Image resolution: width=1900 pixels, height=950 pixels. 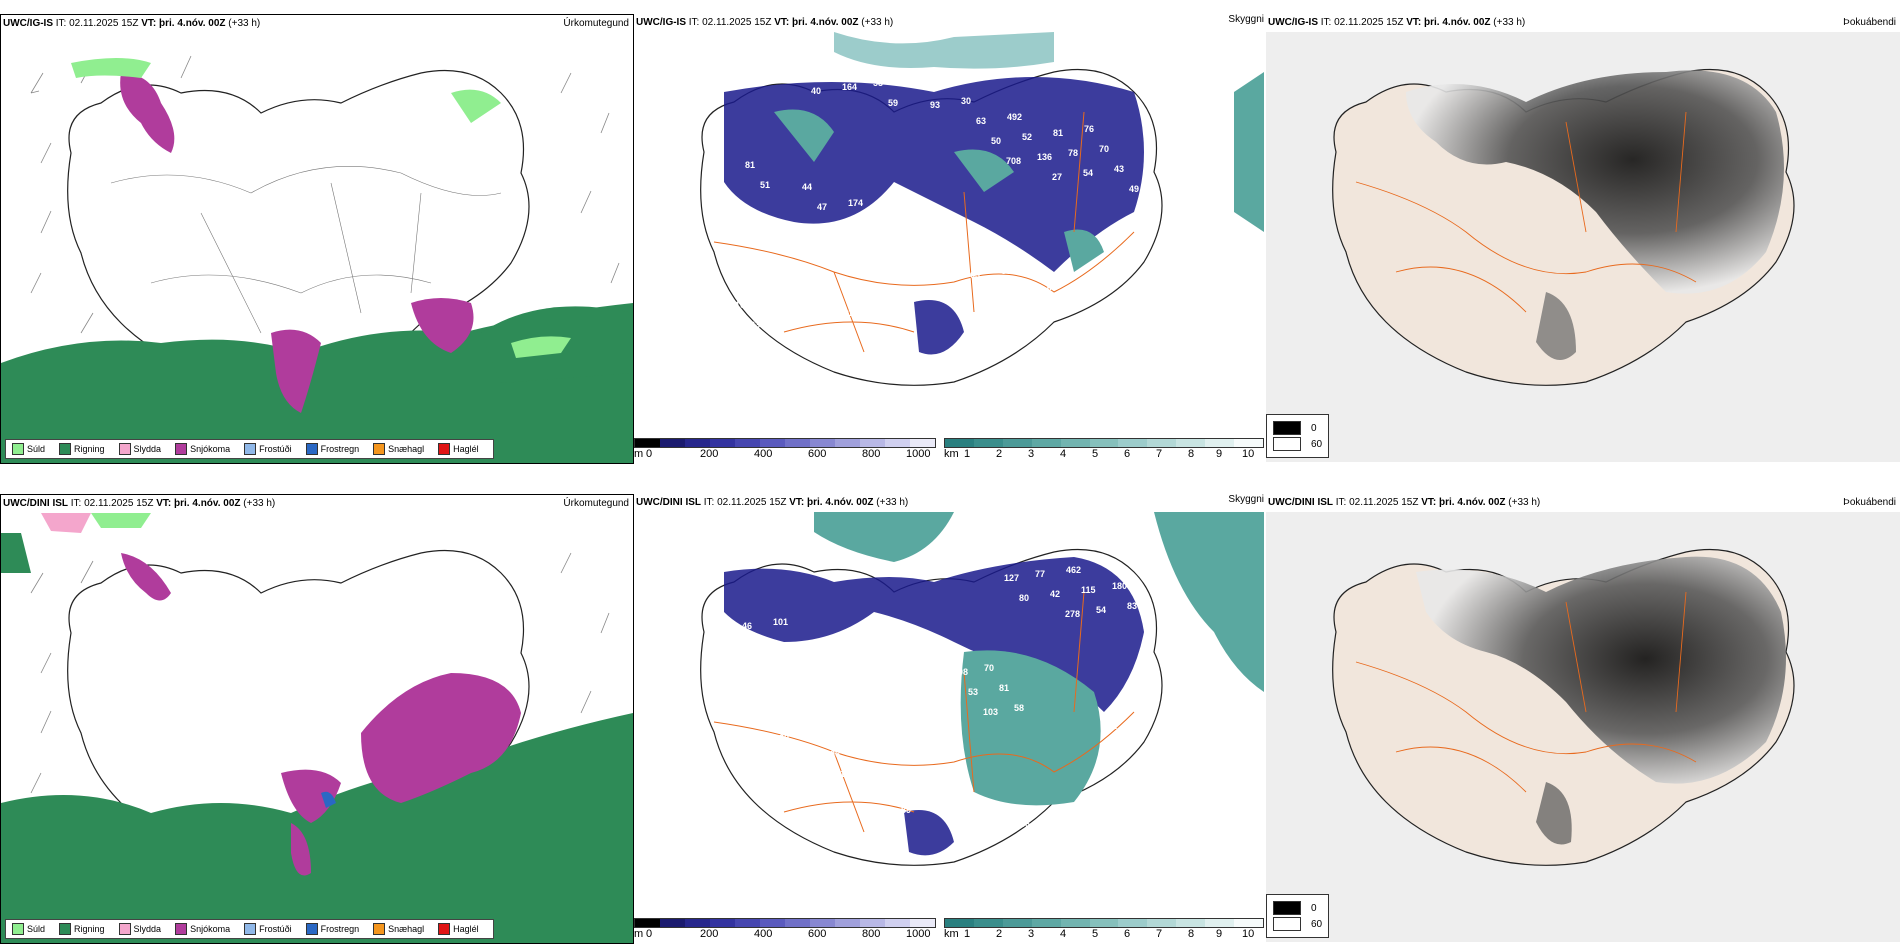 I want to click on visibility-value-label: 133, so click(x=819, y=317).